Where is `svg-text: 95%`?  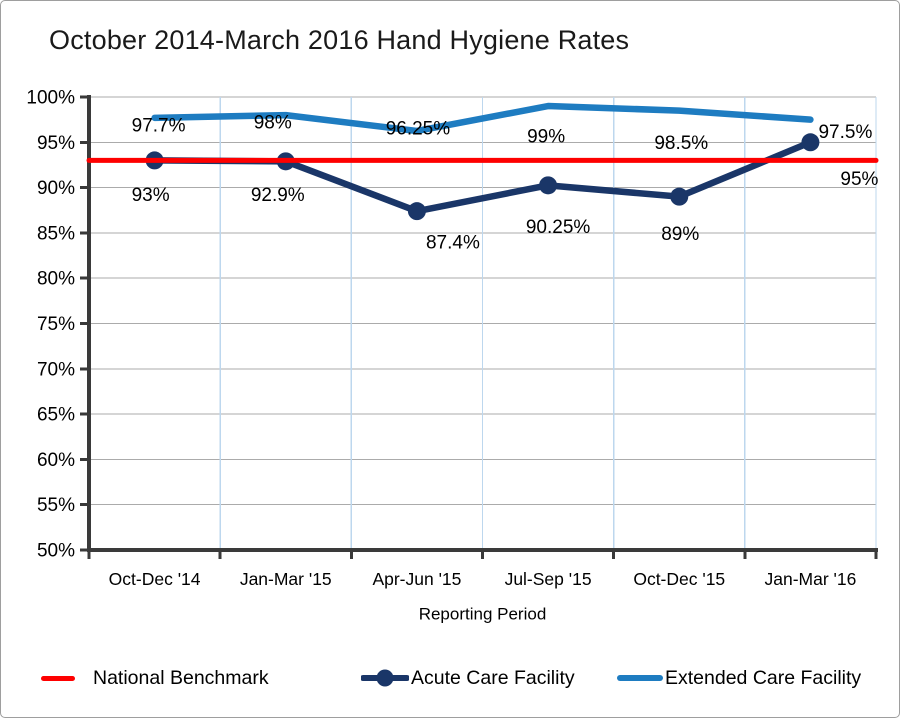
svg-text: 95% is located at coordinates (56, 143).